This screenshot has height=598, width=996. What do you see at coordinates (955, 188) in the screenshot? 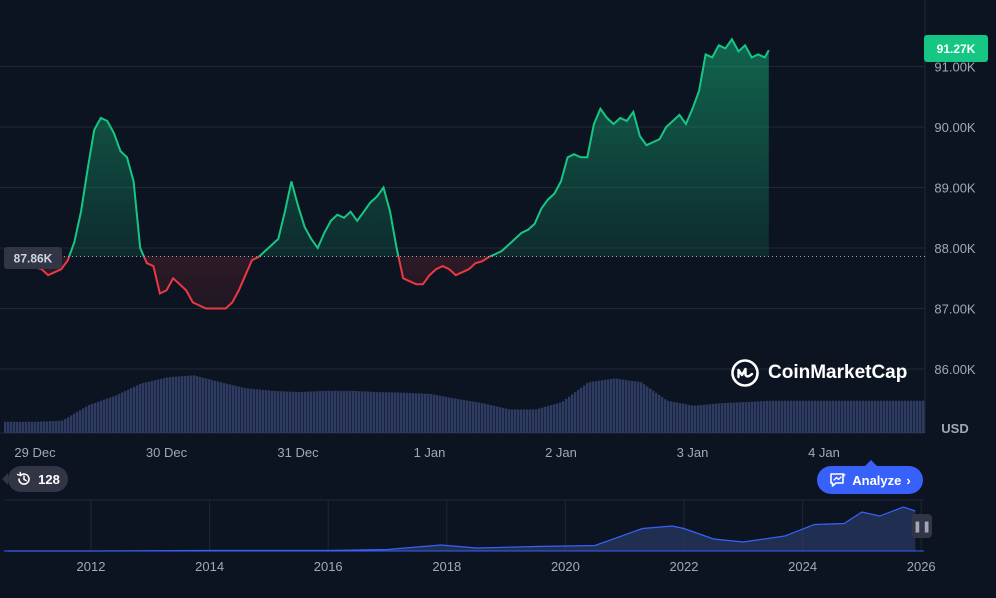
I see `y-tick-label: 89.00K` at bounding box center [955, 188].